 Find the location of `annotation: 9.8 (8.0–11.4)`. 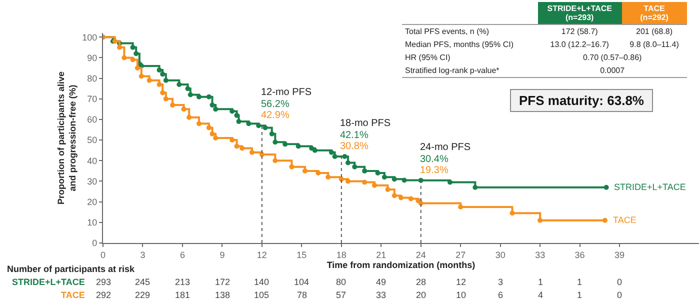

annotation: 9.8 (8.0–11.4) is located at coordinates (654, 45).